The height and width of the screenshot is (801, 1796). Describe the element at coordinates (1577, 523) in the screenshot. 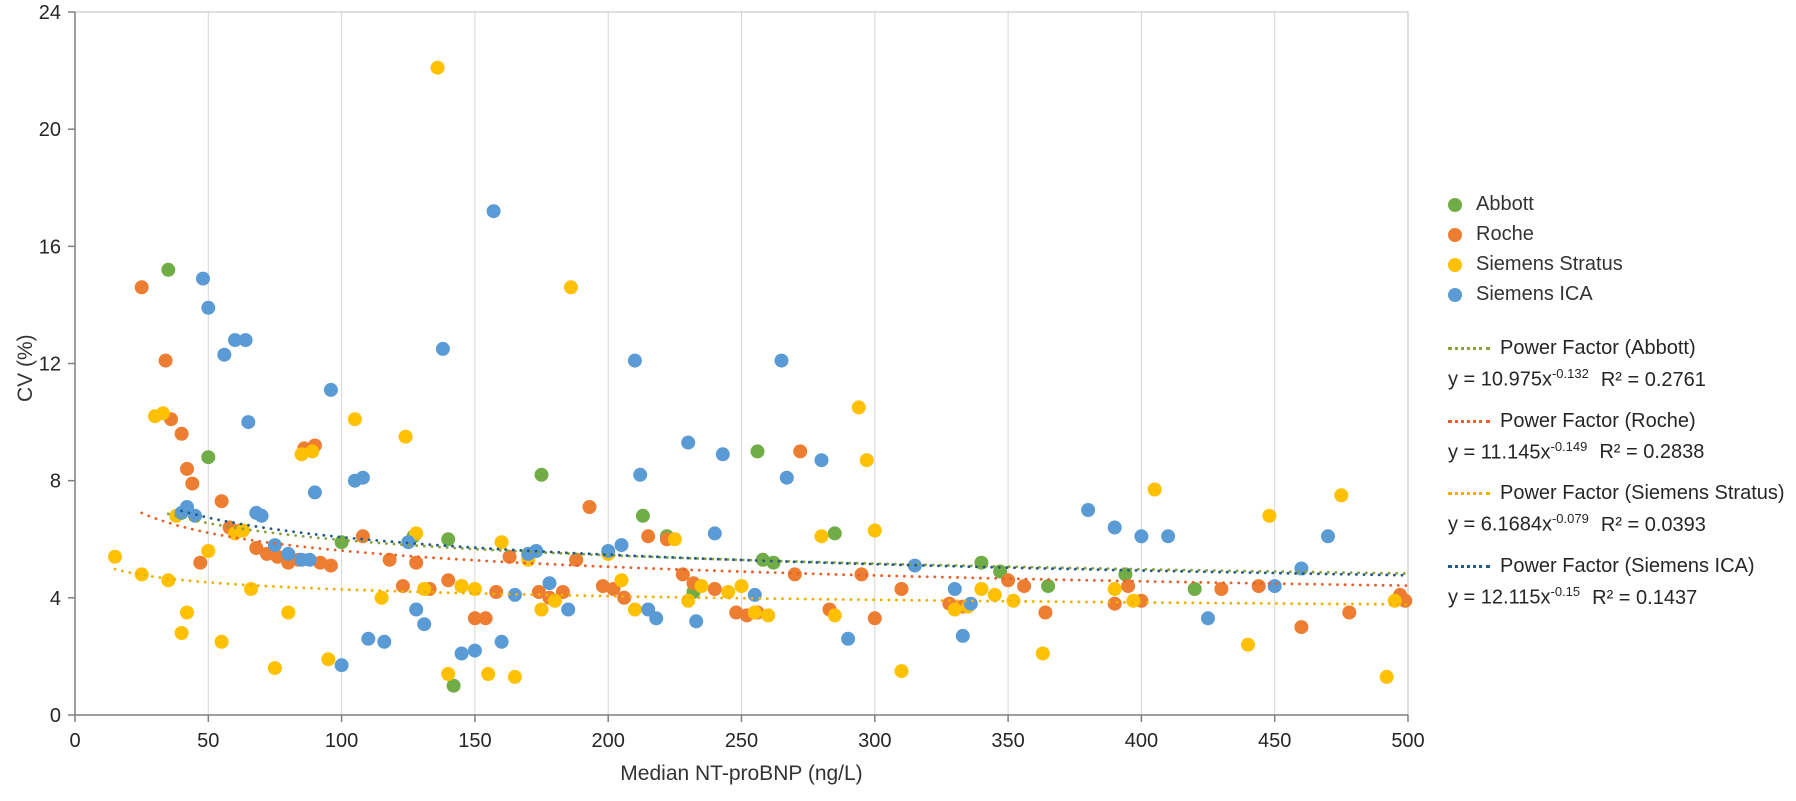

I see `trend-equation-siemens-stratus: y = 6.1684x-0.079 R² = 0.0393` at that location.